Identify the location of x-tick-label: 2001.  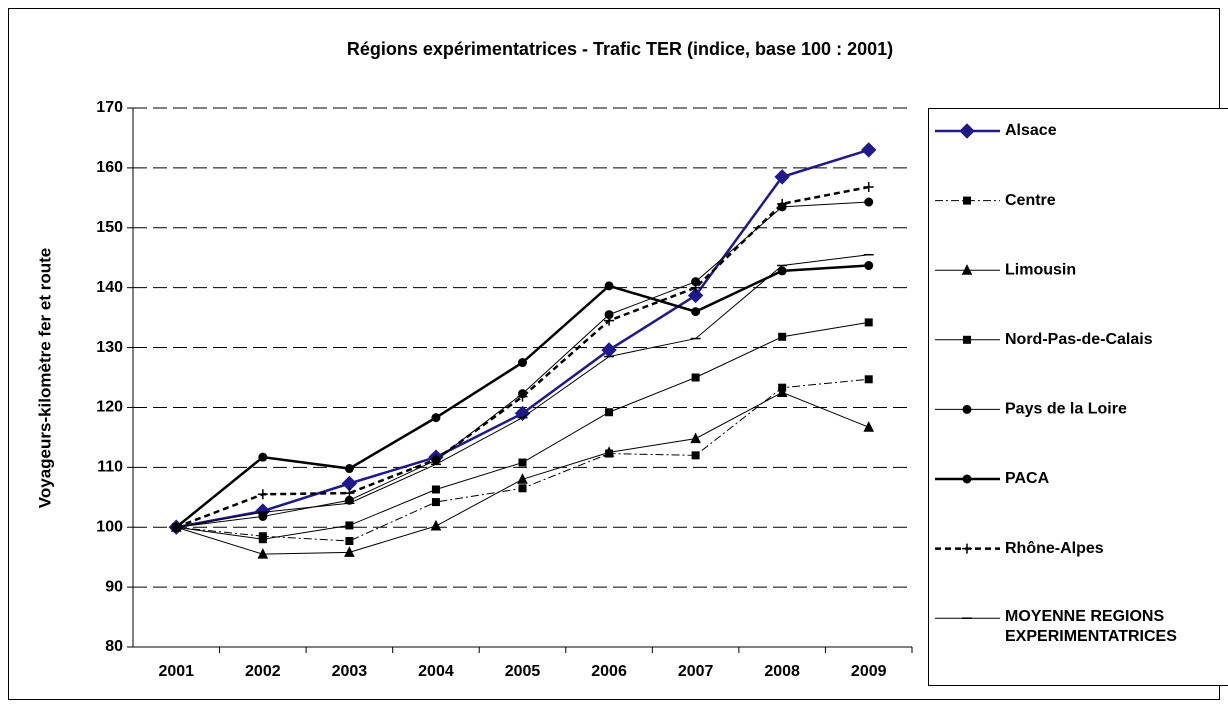
(176, 671).